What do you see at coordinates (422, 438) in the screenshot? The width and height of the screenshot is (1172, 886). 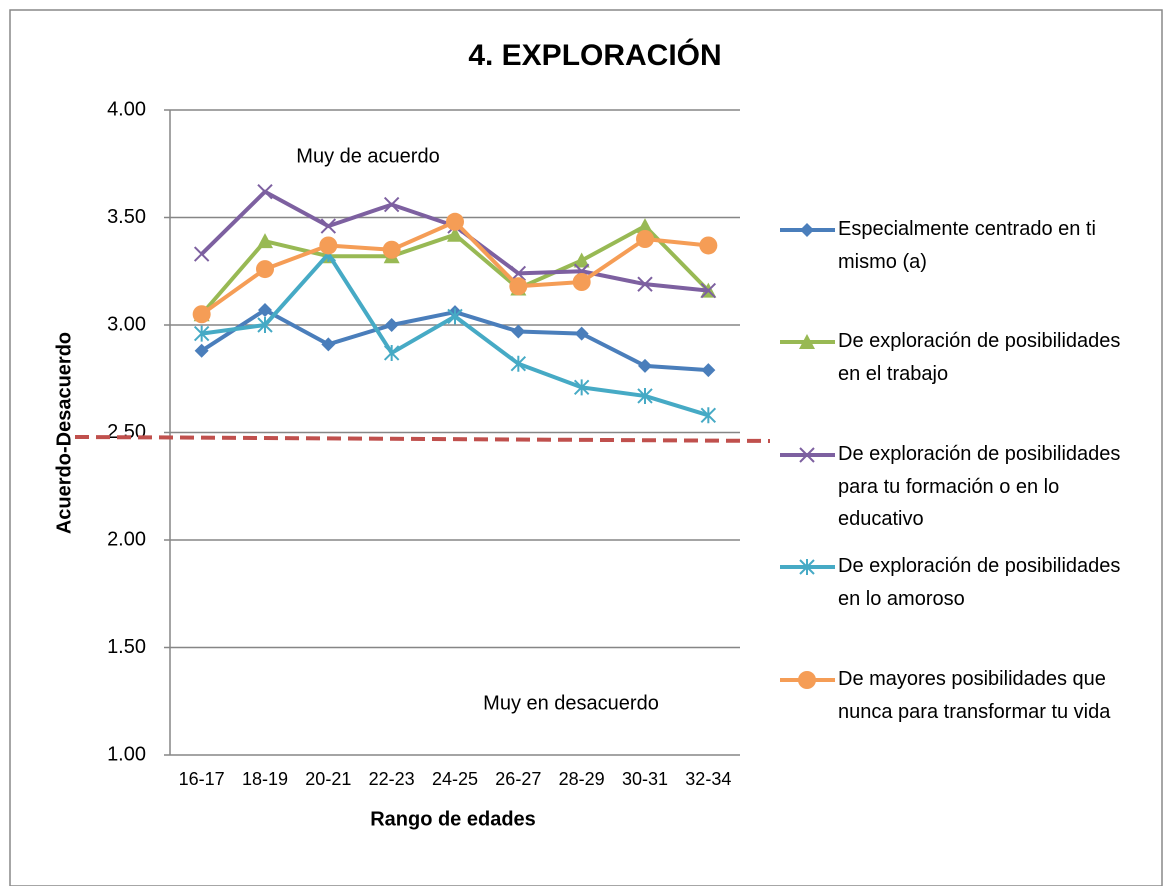 I see `reference-line` at bounding box center [422, 438].